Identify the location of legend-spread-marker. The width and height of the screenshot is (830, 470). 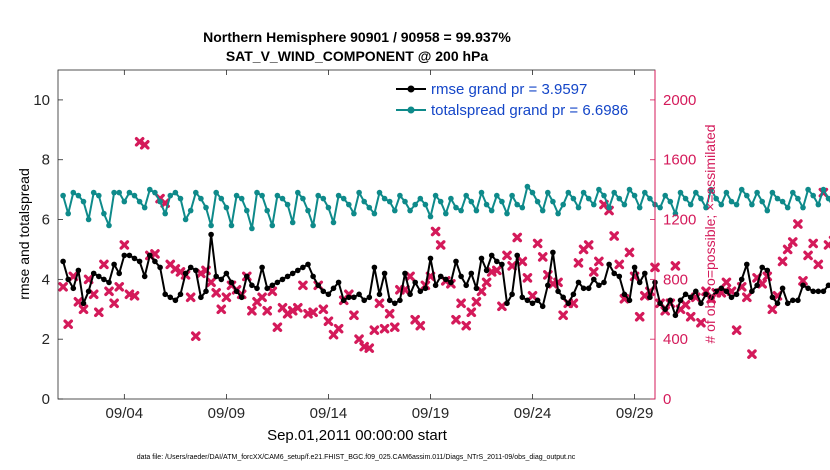
(411, 110).